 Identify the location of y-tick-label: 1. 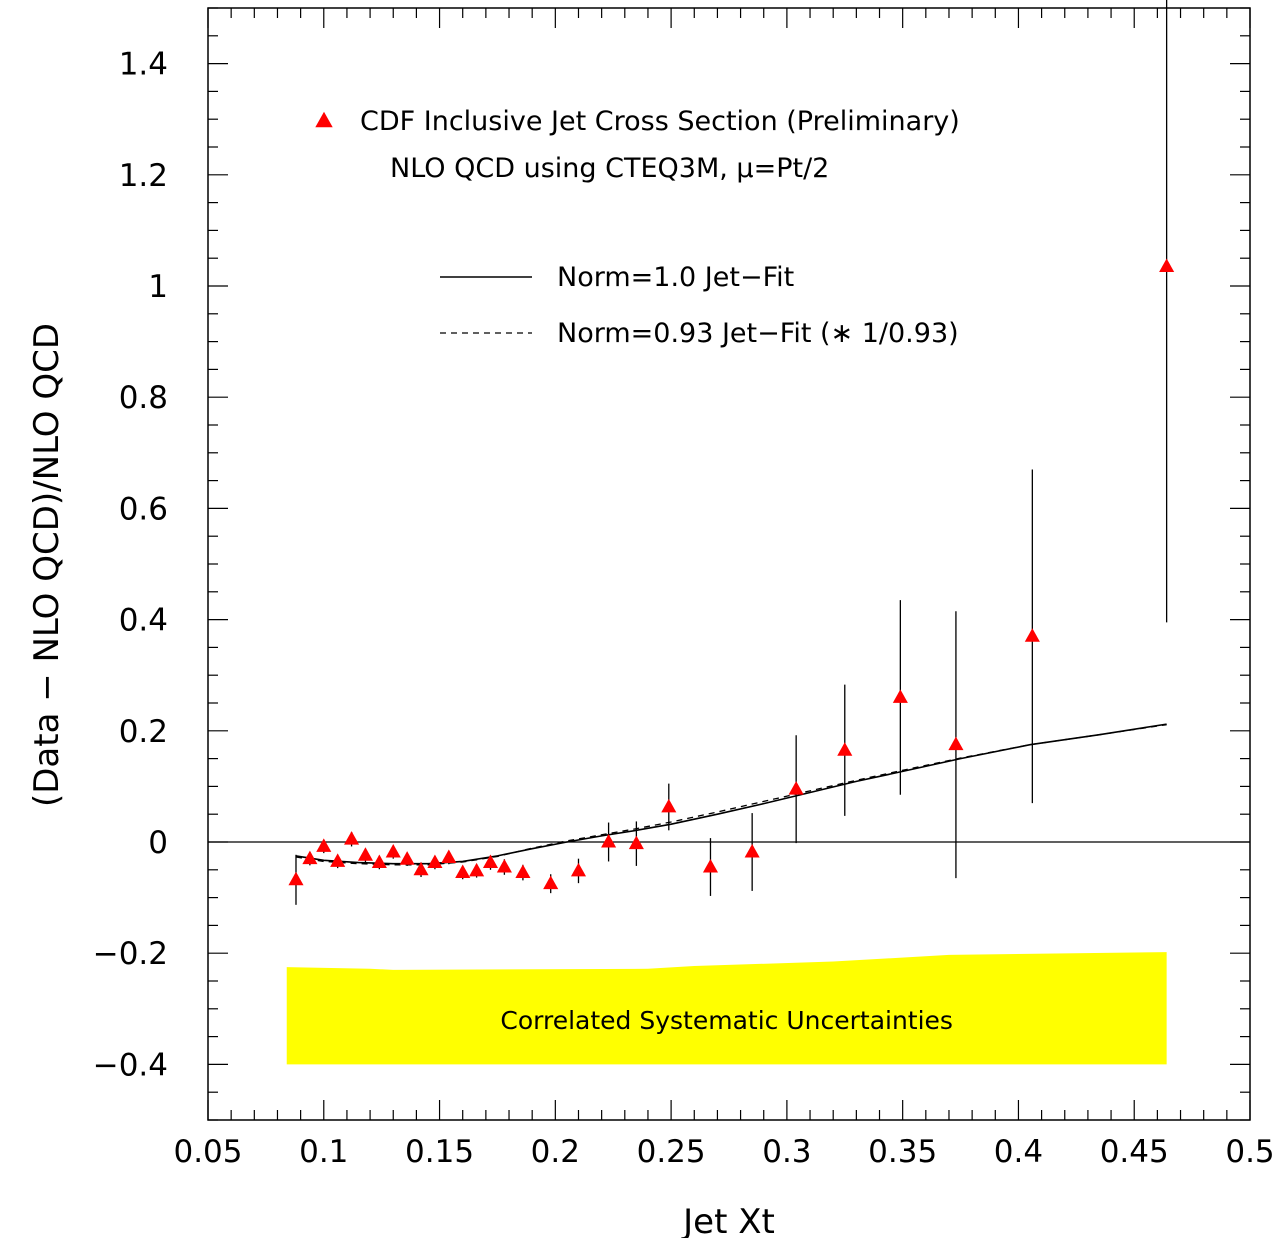
(158, 287).